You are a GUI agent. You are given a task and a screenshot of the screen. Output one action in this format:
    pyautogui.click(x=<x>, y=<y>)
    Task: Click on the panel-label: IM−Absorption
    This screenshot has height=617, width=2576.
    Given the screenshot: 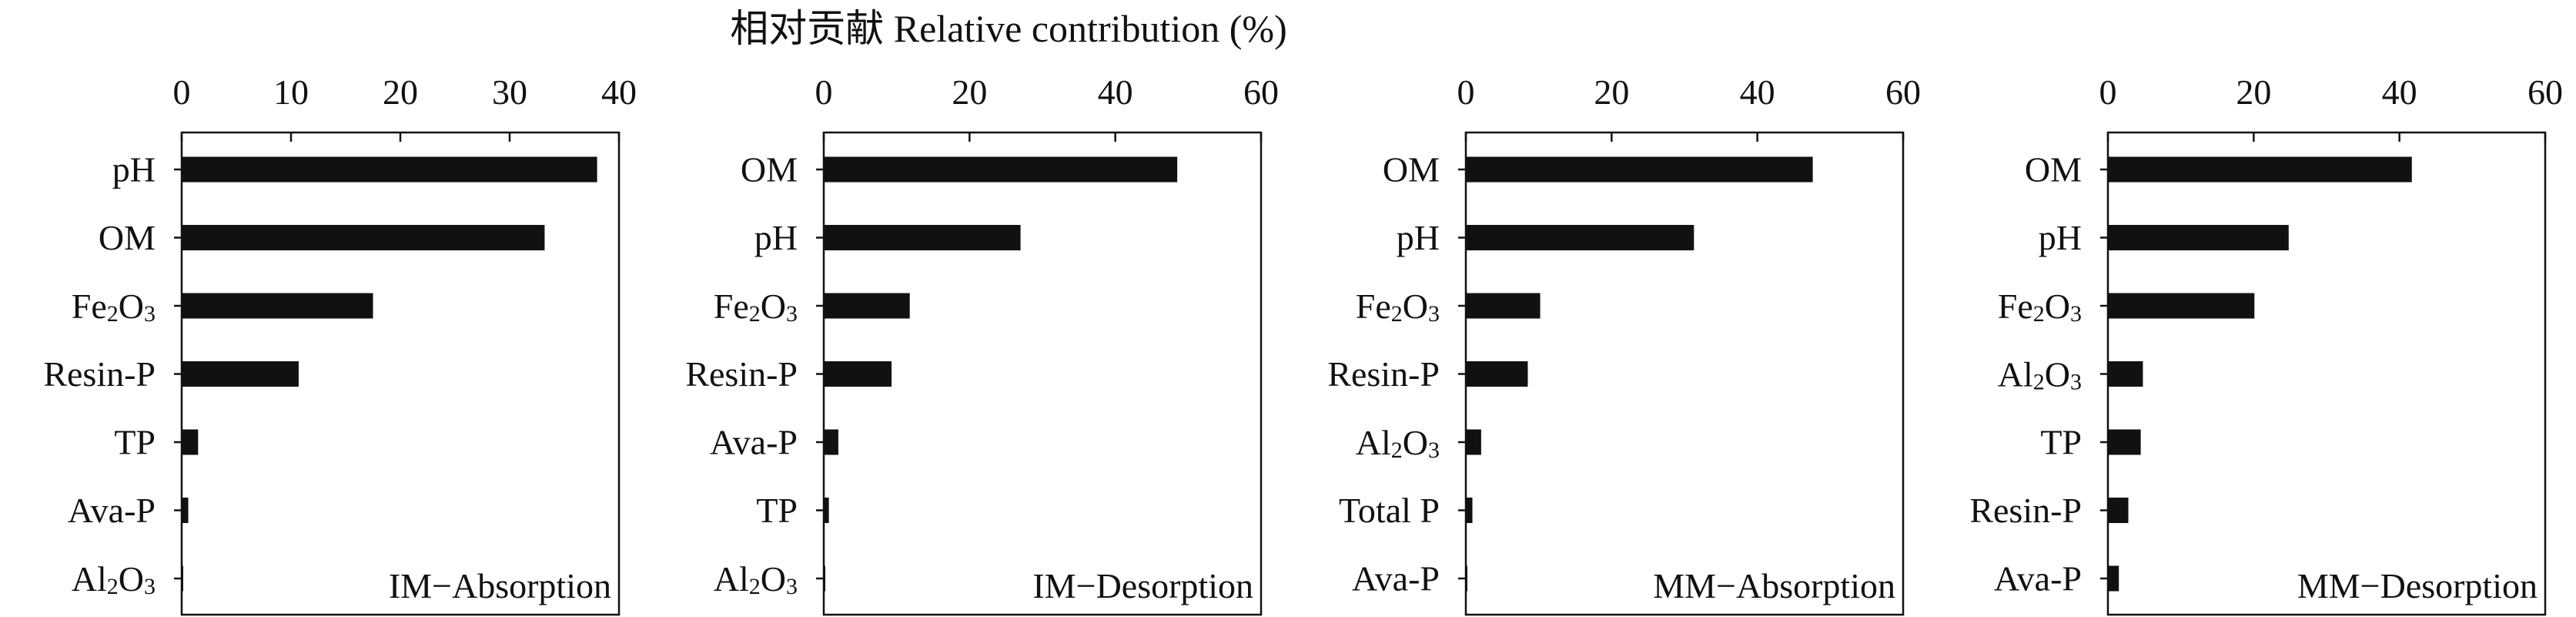 What is the action you would take?
    pyautogui.click(x=500, y=585)
    